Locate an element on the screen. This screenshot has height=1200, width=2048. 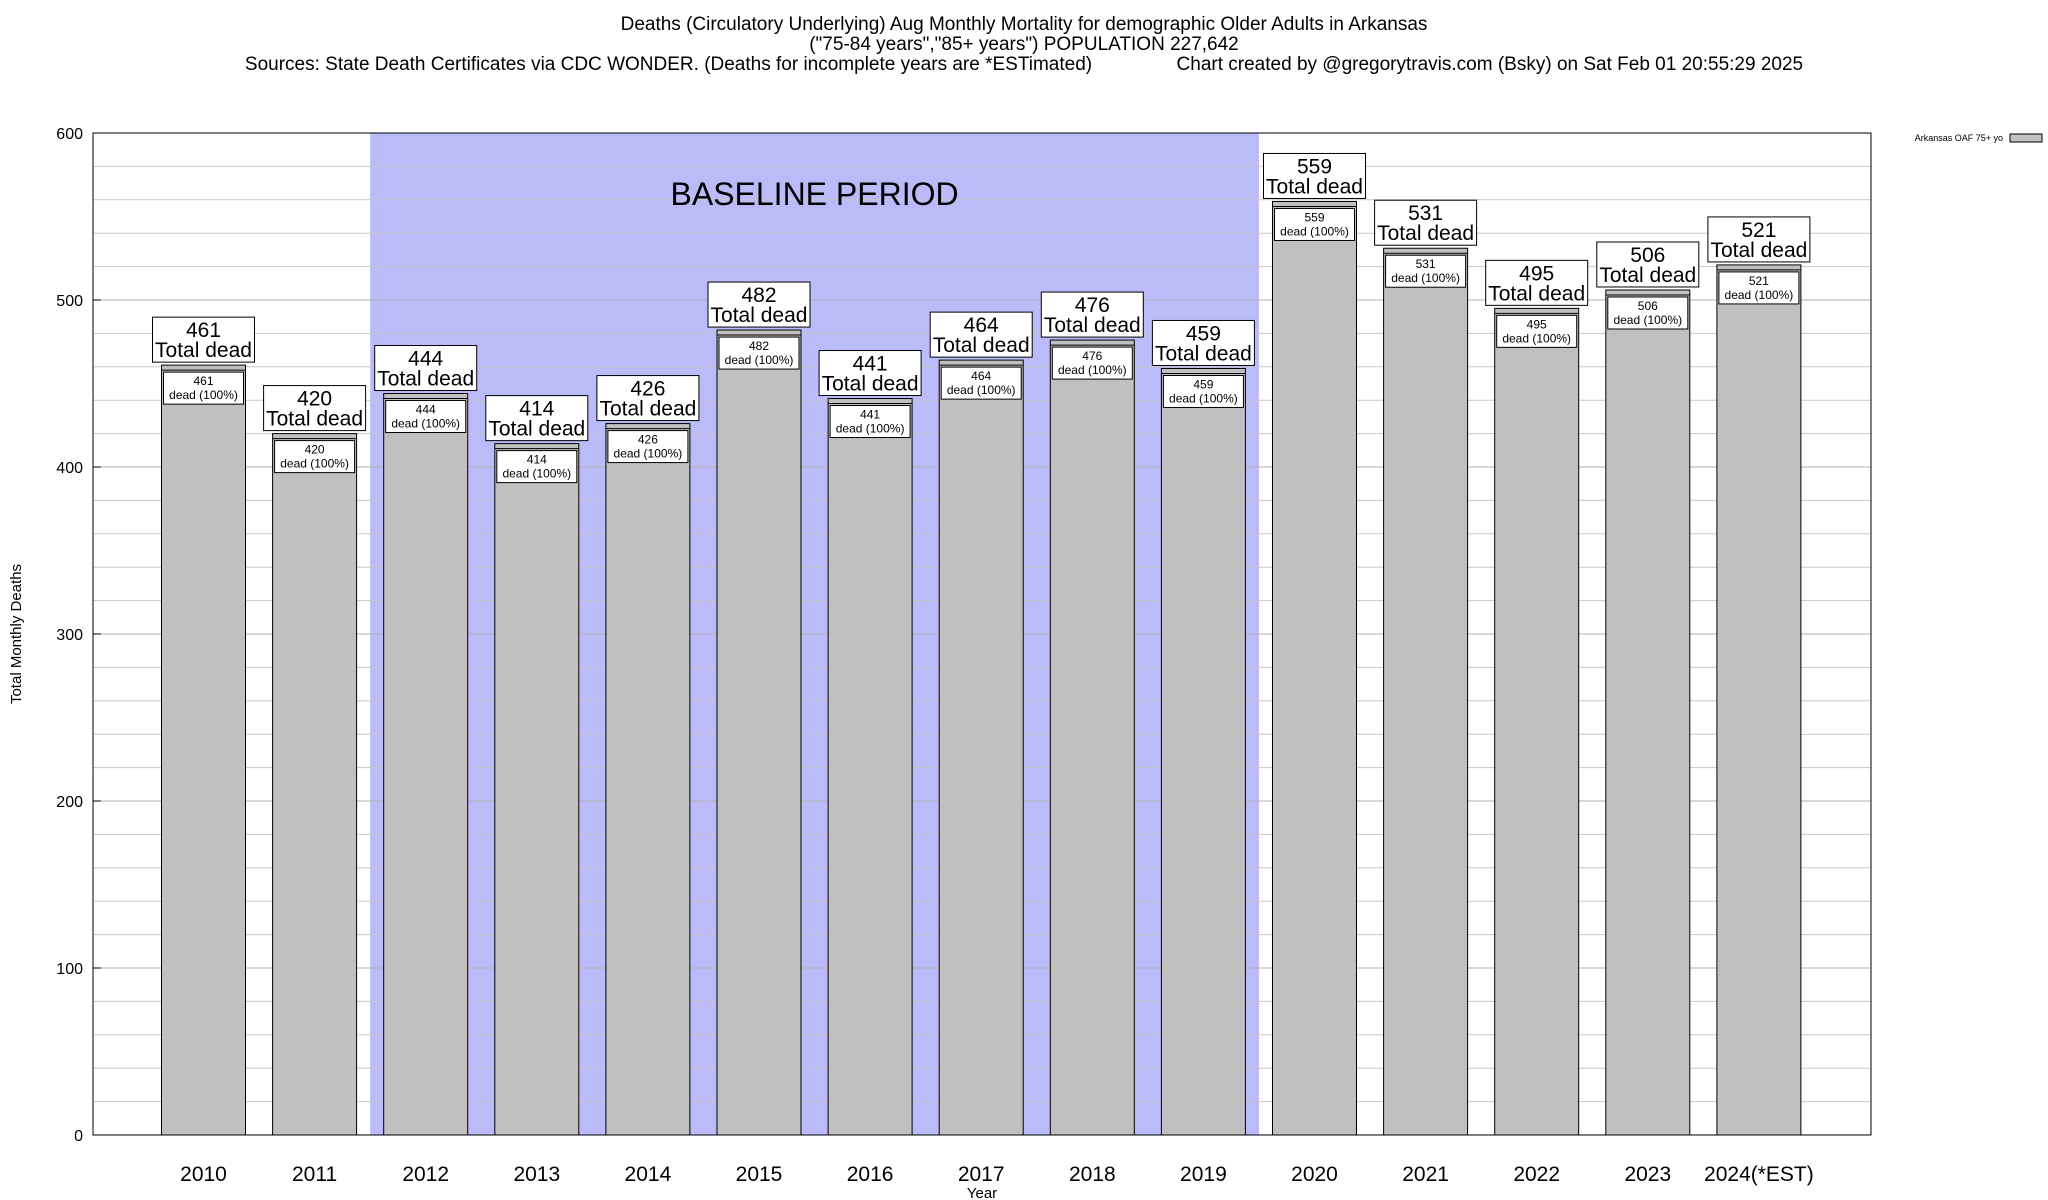
x-tick-label: 2014 is located at coordinates (648, 1174).